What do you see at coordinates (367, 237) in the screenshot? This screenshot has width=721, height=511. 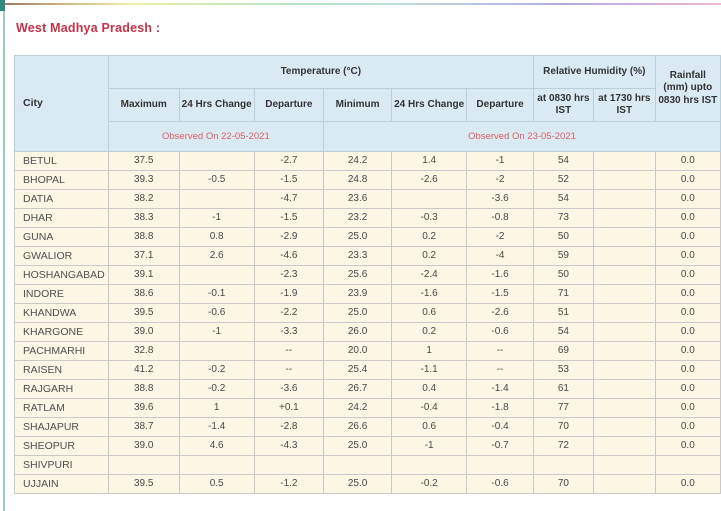 I see `table-row: GUNA 38.8 0.8 -2.9 25.0 0.2 -2 50 0.0` at bounding box center [367, 237].